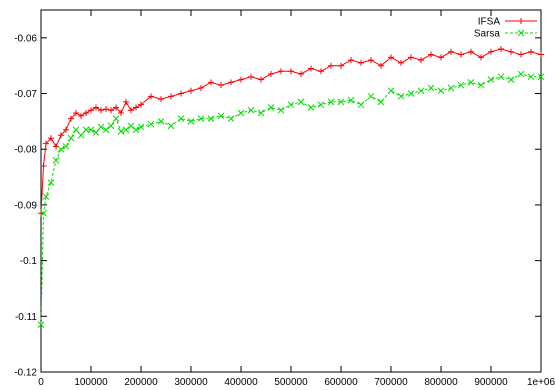  What do you see at coordinates (489, 22) in the screenshot?
I see `legend-label: IFSA` at bounding box center [489, 22].